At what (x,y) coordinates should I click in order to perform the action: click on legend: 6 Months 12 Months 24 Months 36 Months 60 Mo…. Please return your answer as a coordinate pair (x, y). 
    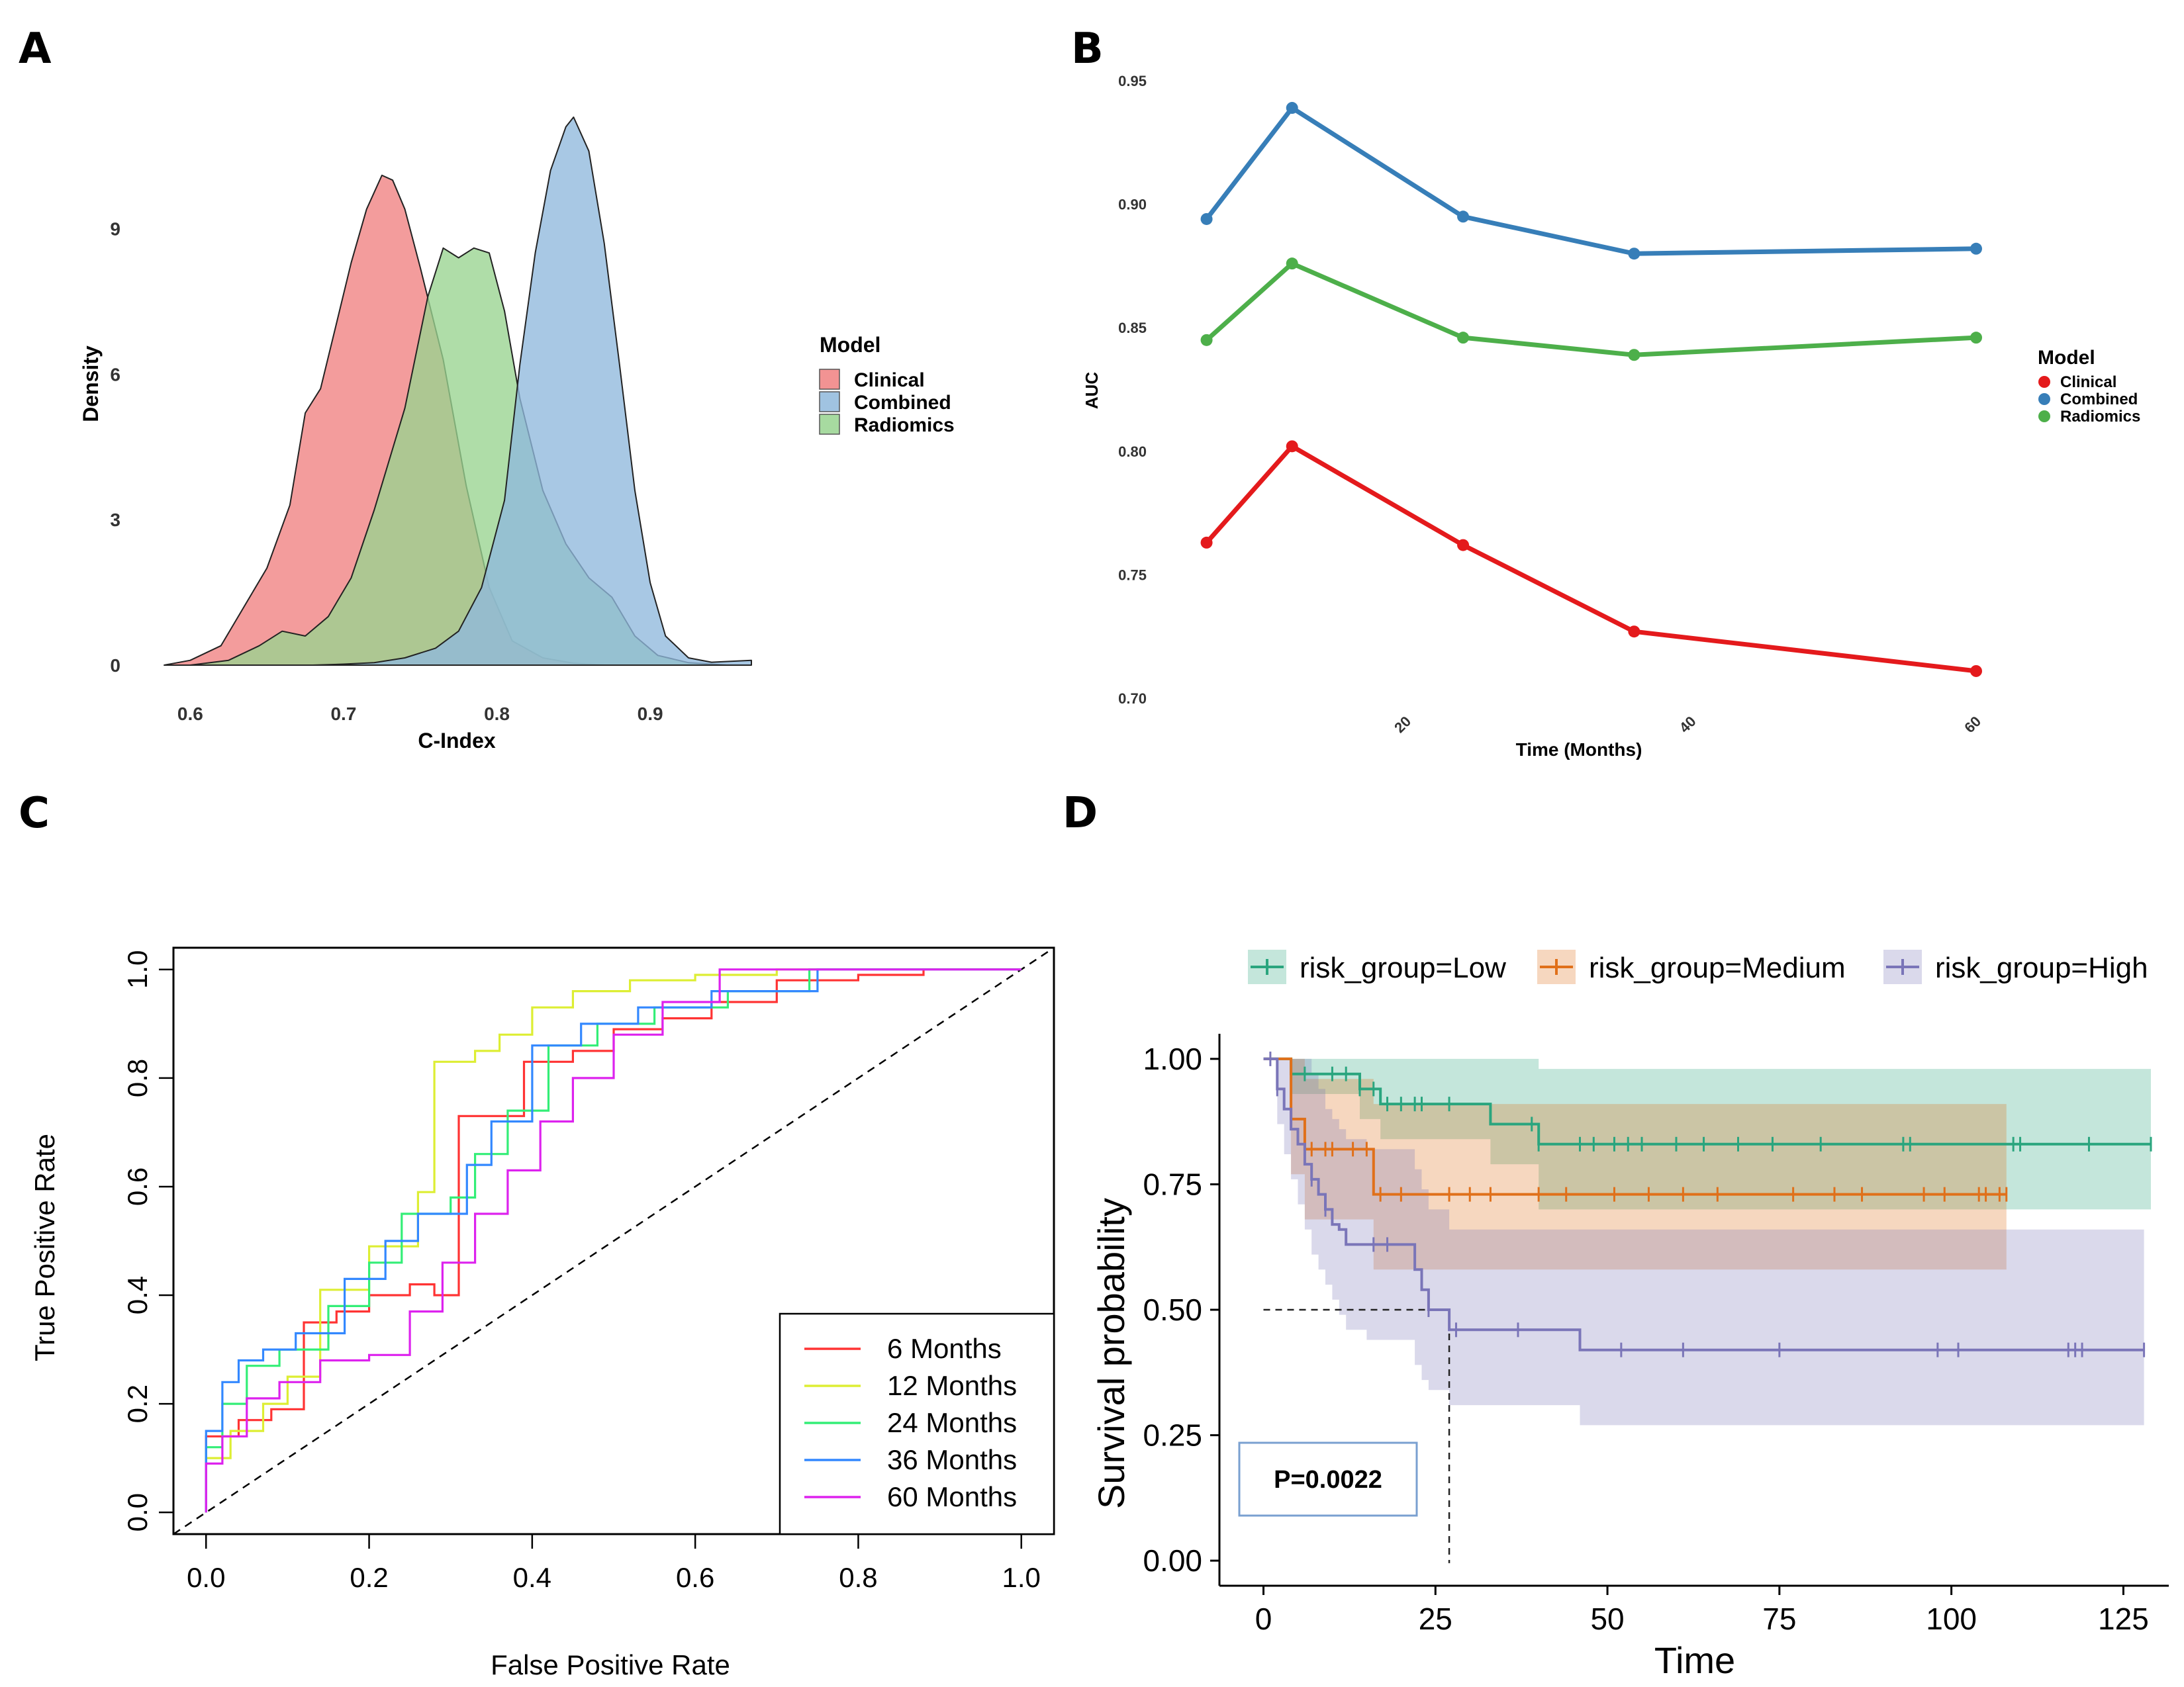
    Looking at the image, I should click on (917, 1423).